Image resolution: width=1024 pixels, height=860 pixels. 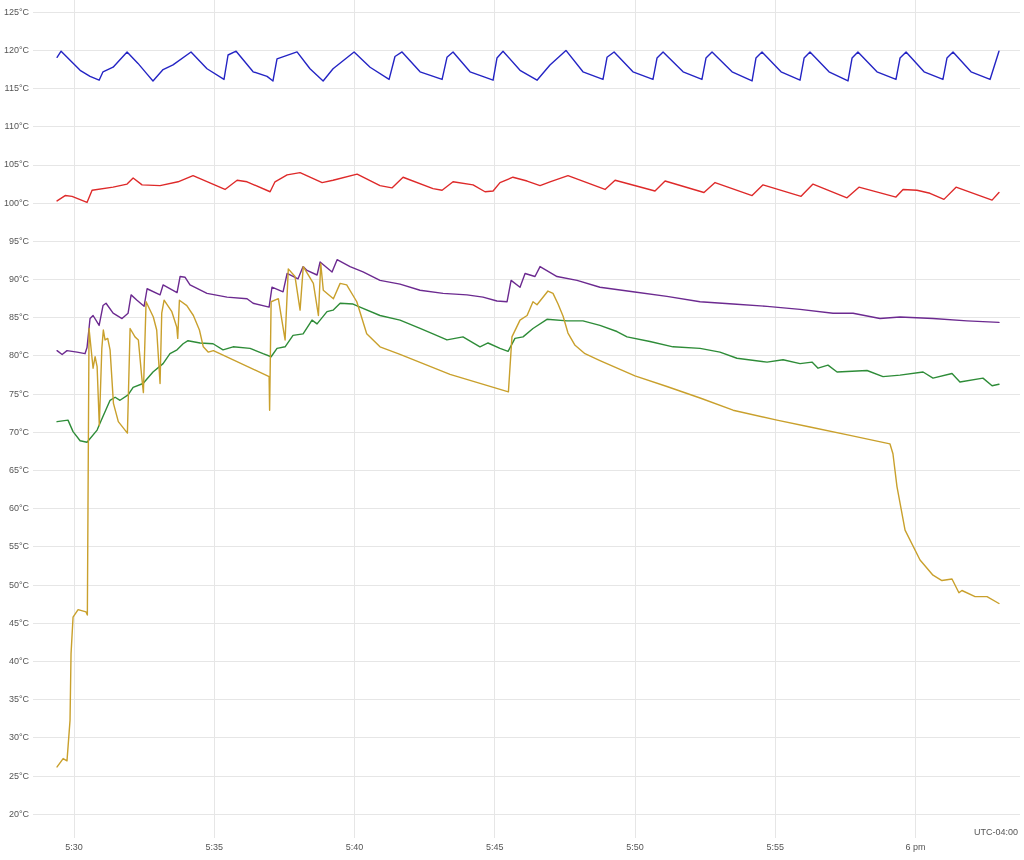 What do you see at coordinates (74, 846) in the screenshot?
I see `x-tick-label: 5:30` at bounding box center [74, 846].